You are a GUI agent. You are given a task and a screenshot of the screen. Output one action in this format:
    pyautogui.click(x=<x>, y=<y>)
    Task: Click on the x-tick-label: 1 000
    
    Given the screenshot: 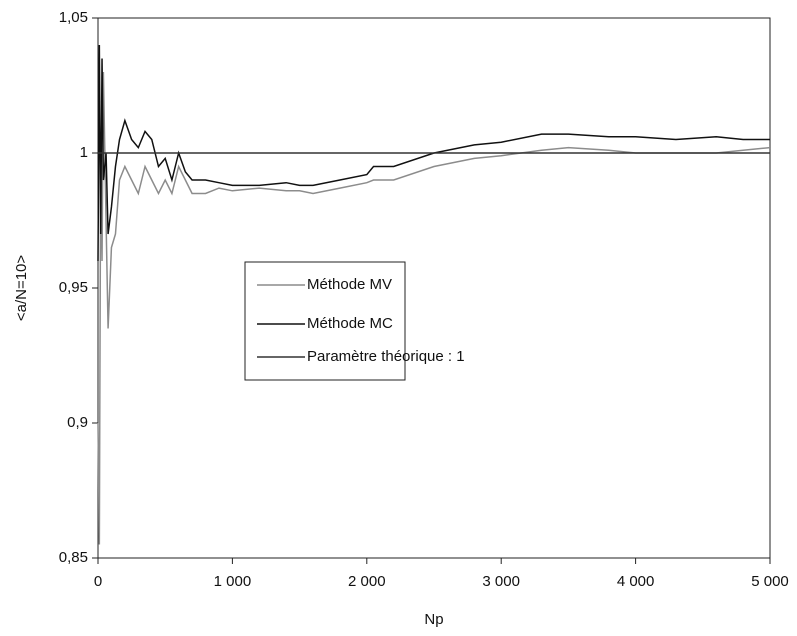 What is the action you would take?
    pyautogui.click(x=233, y=581)
    